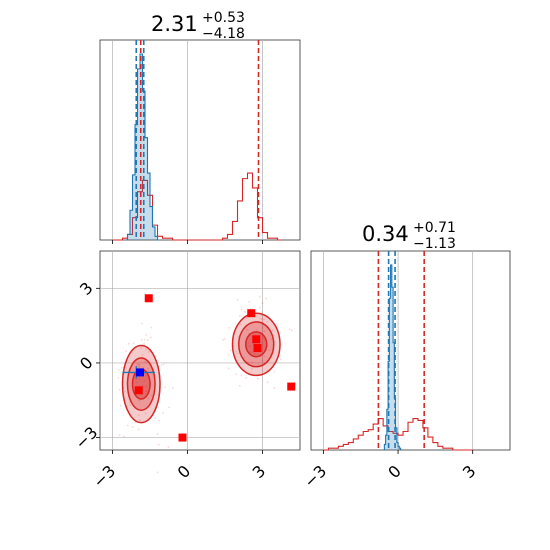 This screenshot has height=550, width=550. Describe the element at coordinates (142, 147) in the screenshot. I see `marg1-blue-hist` at that location.